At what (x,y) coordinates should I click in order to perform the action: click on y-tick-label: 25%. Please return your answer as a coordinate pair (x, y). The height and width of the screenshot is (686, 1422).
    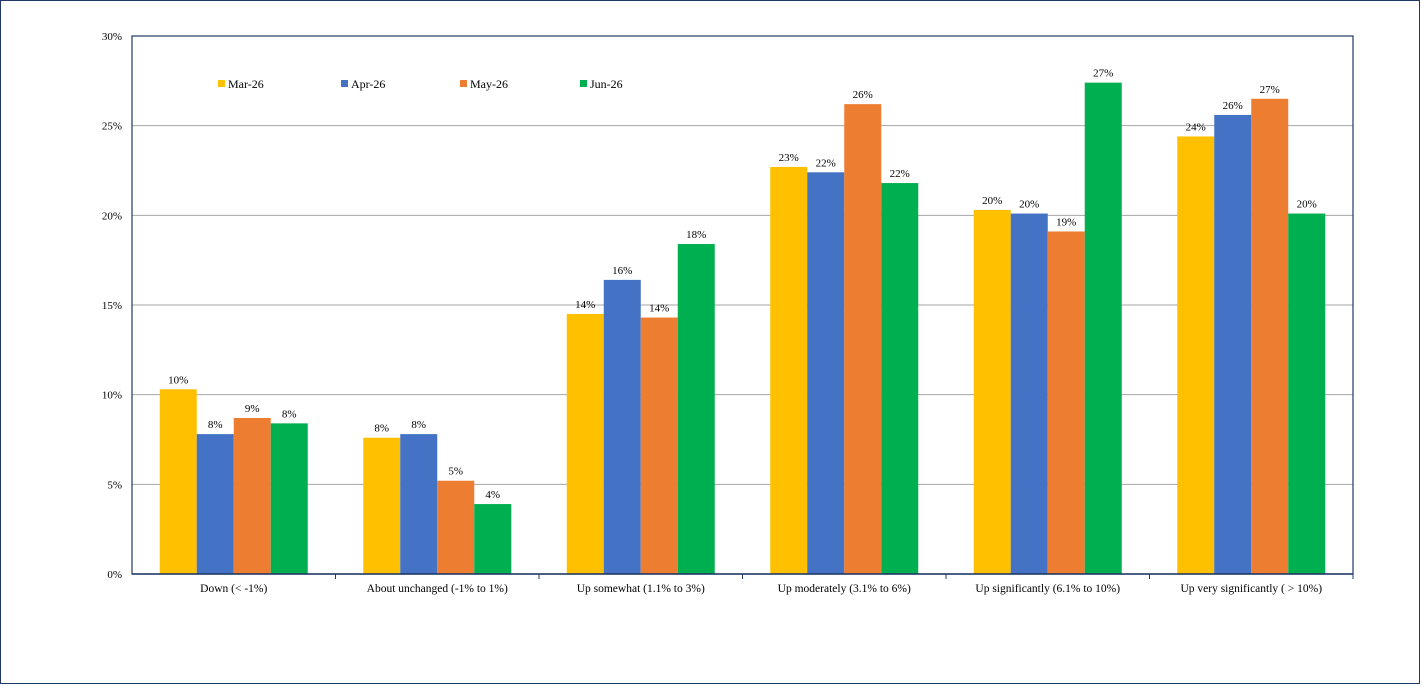
    Looking at the image, I should click on (112, 127).